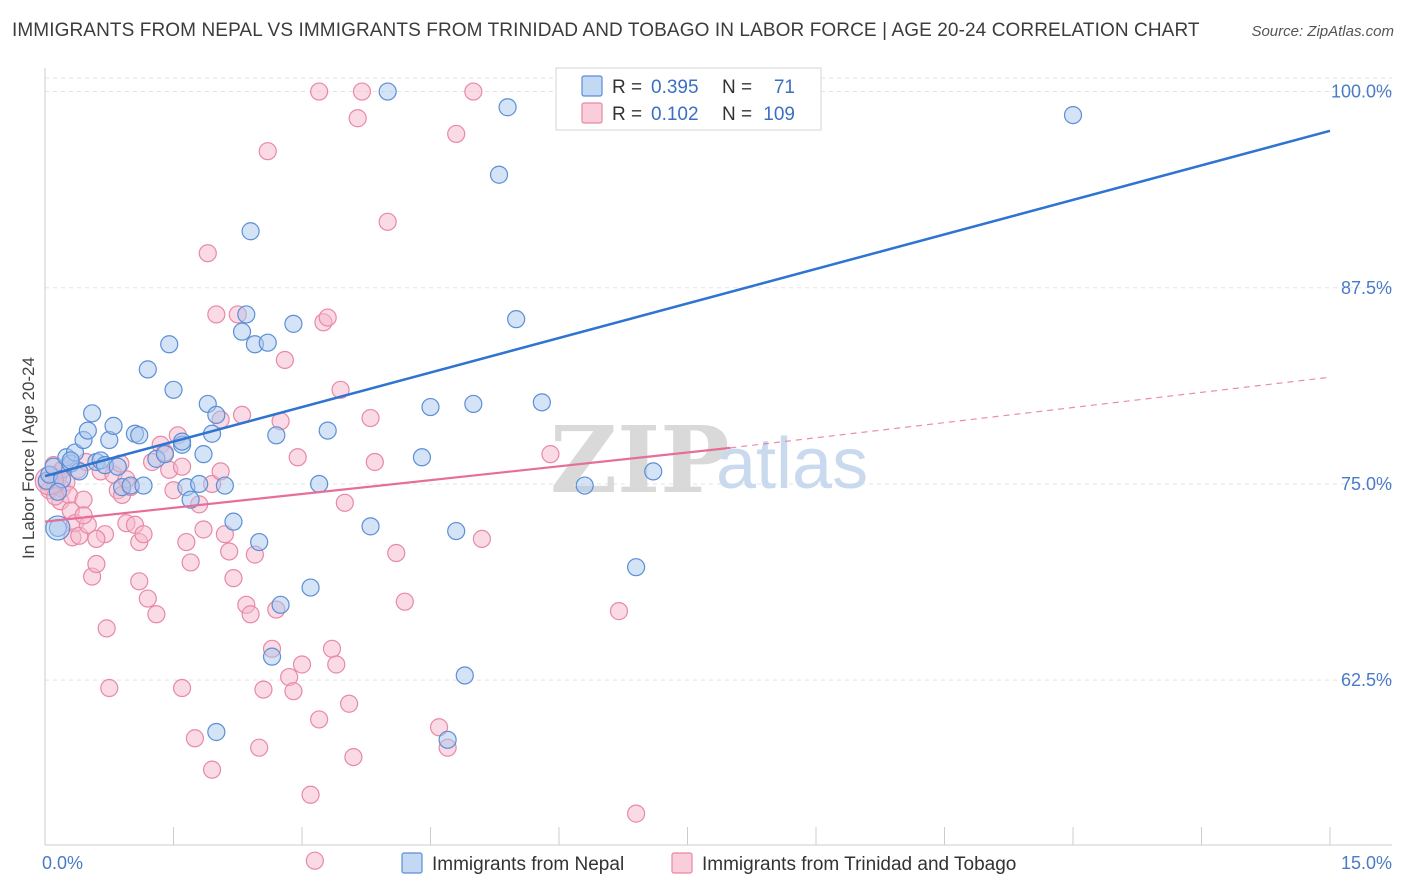 The image size is (1406, 892). I want to click on y-tick-label-2: 87.5%, so click(1366, 288).